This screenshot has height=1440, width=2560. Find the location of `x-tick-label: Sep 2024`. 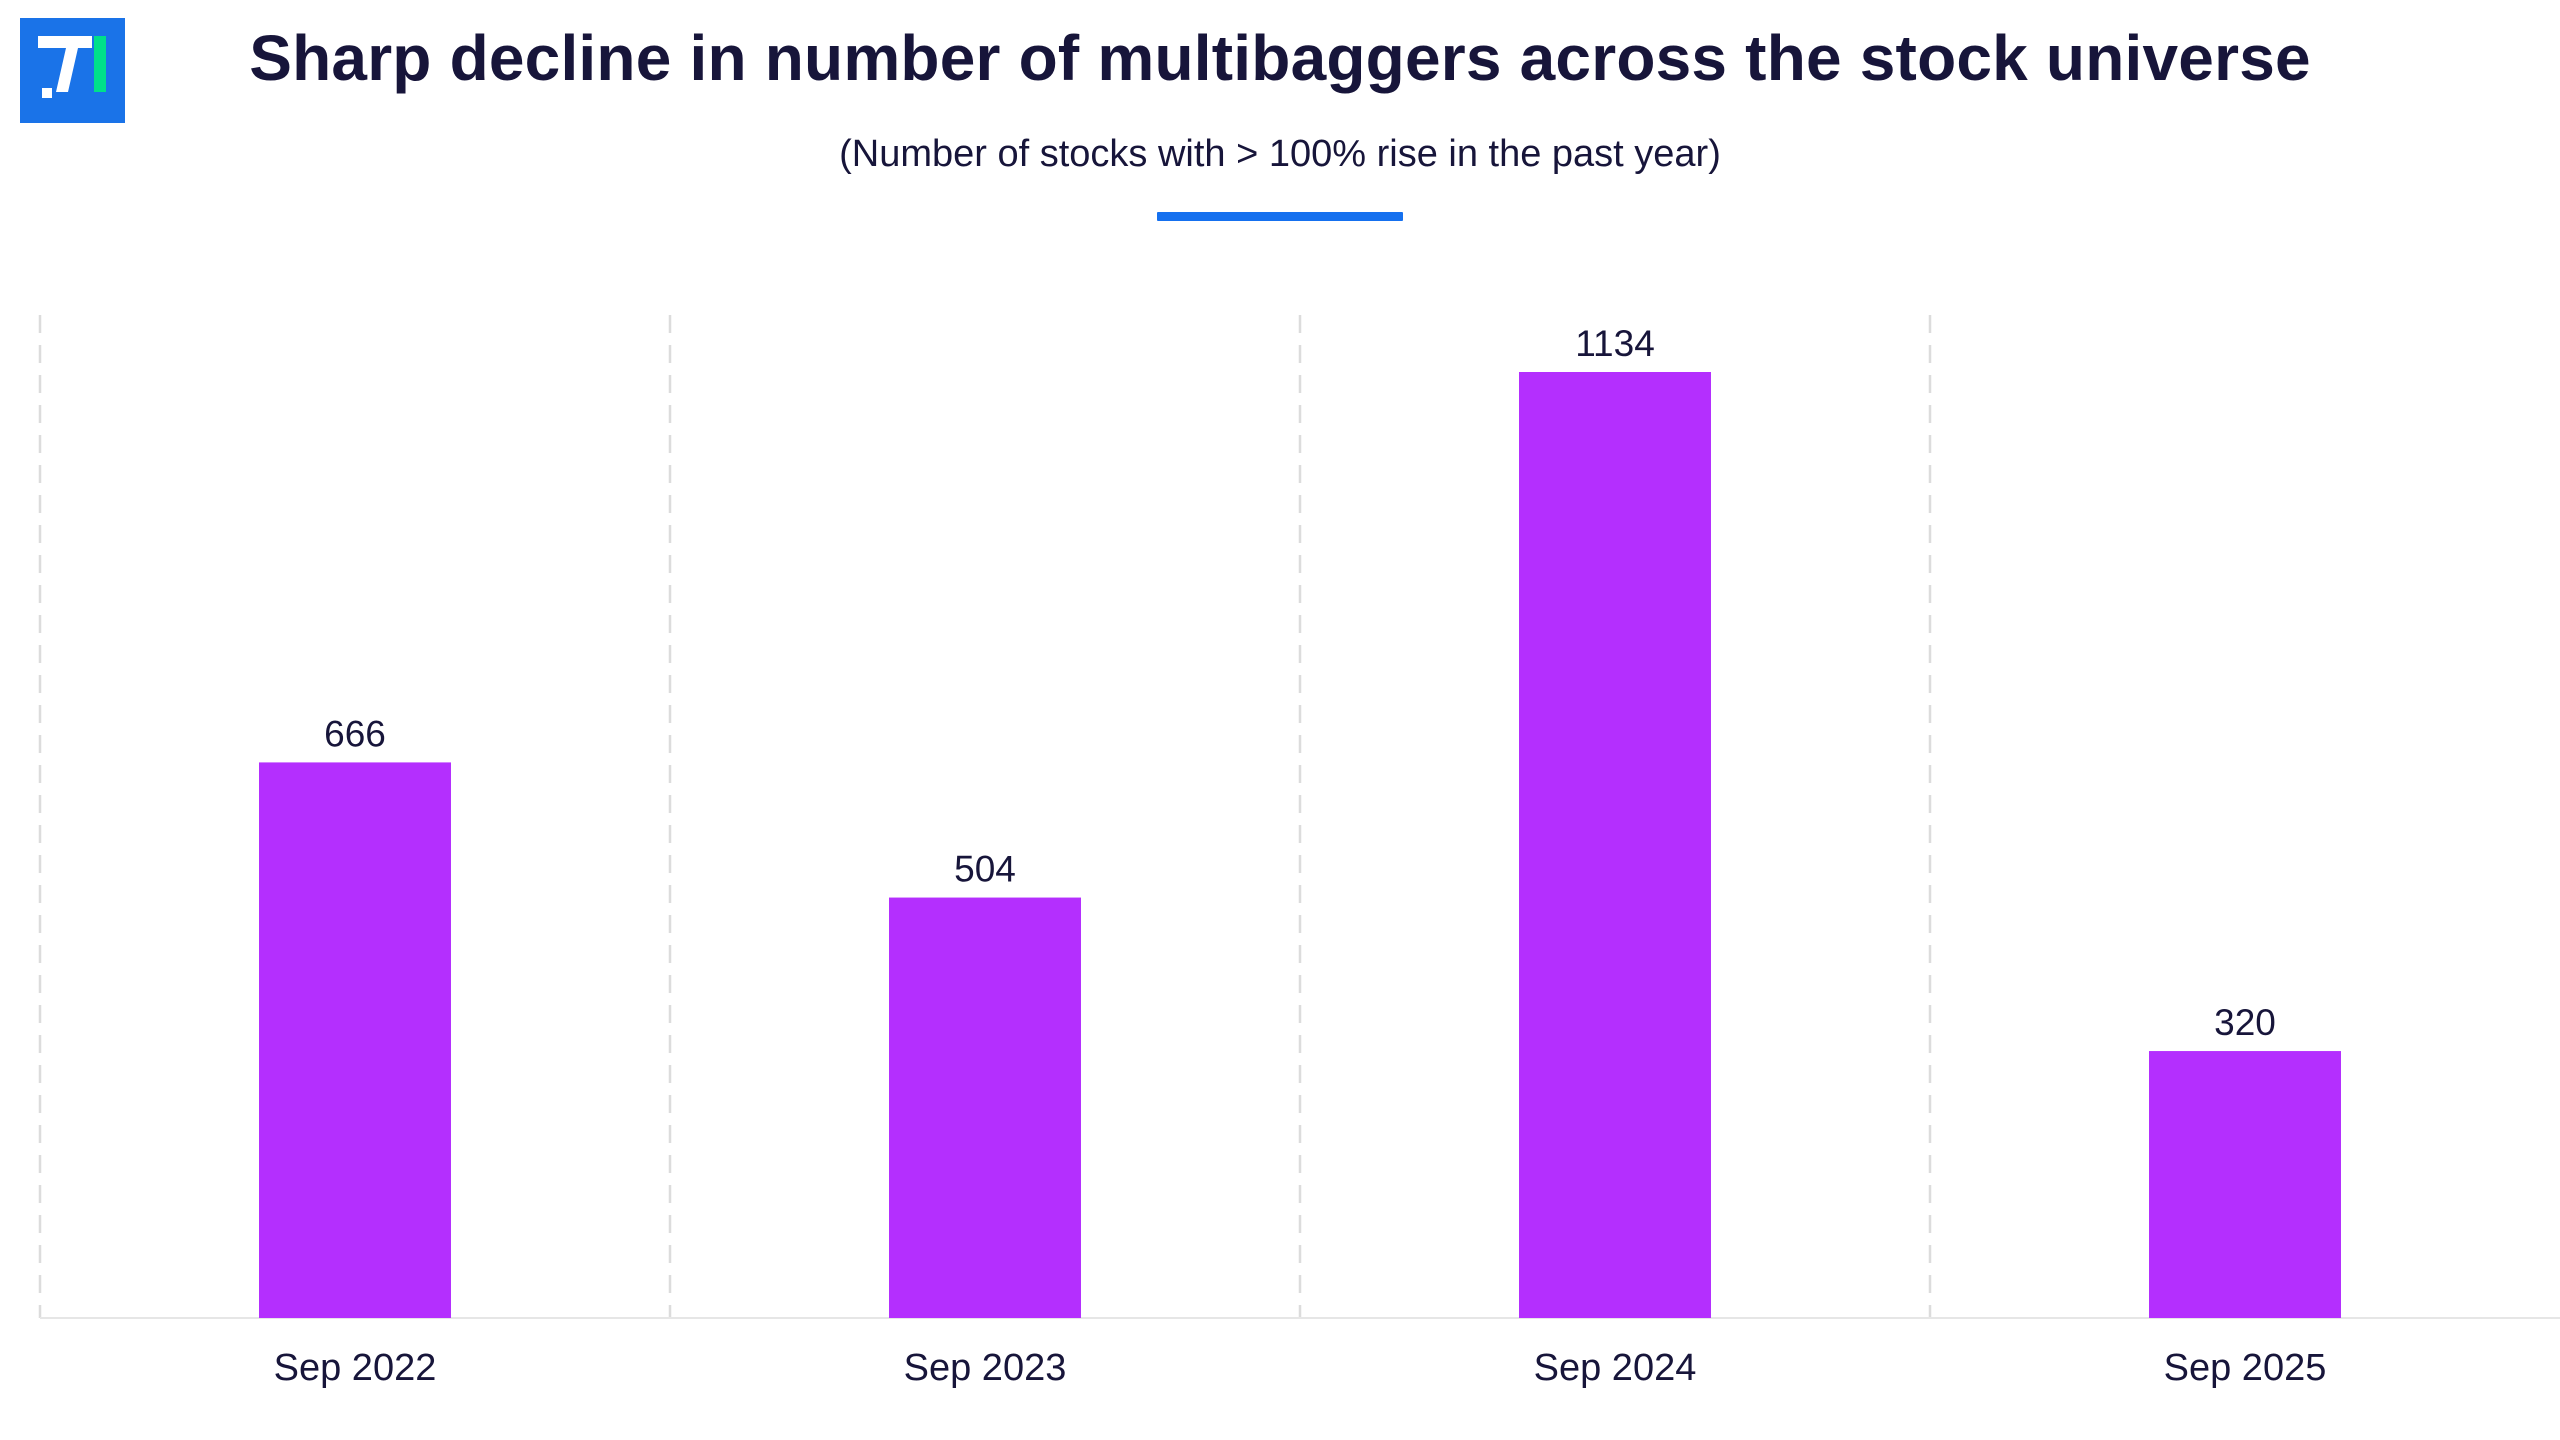

x-tick-label: Sep 2024 is located at coordinates (1615, 1368).